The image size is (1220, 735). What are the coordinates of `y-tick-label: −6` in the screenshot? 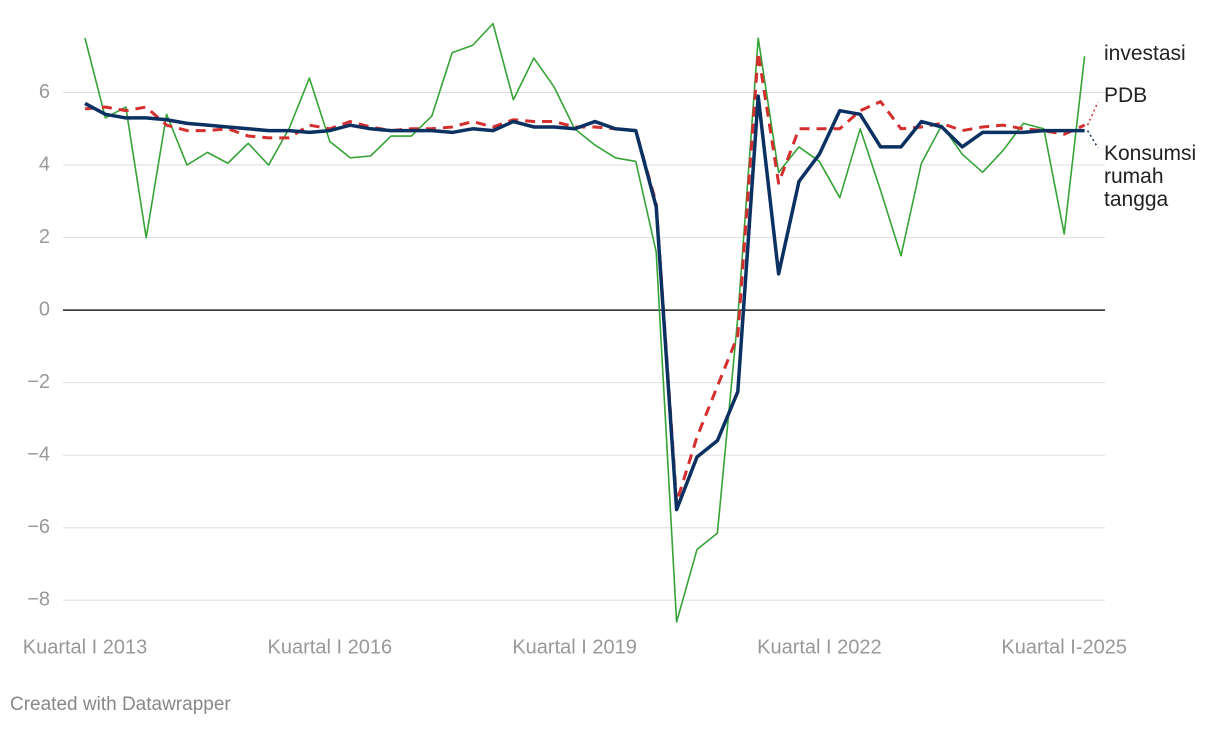 It's located at (38, 527).